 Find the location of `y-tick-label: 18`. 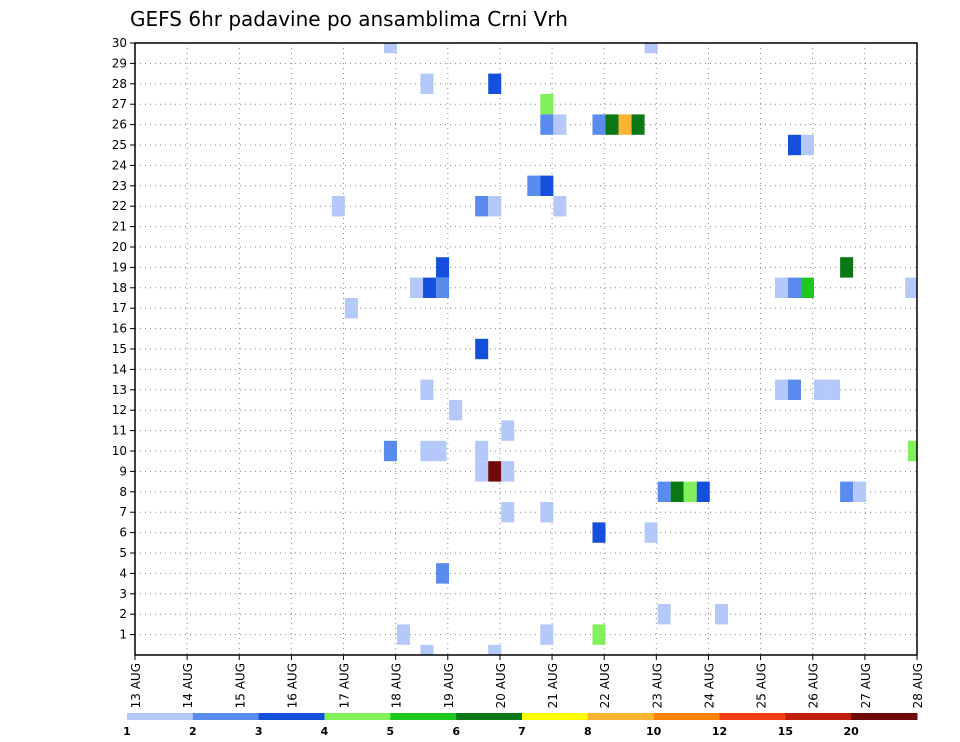

y-tick-label: 18 is located at coordinates (119, 288).